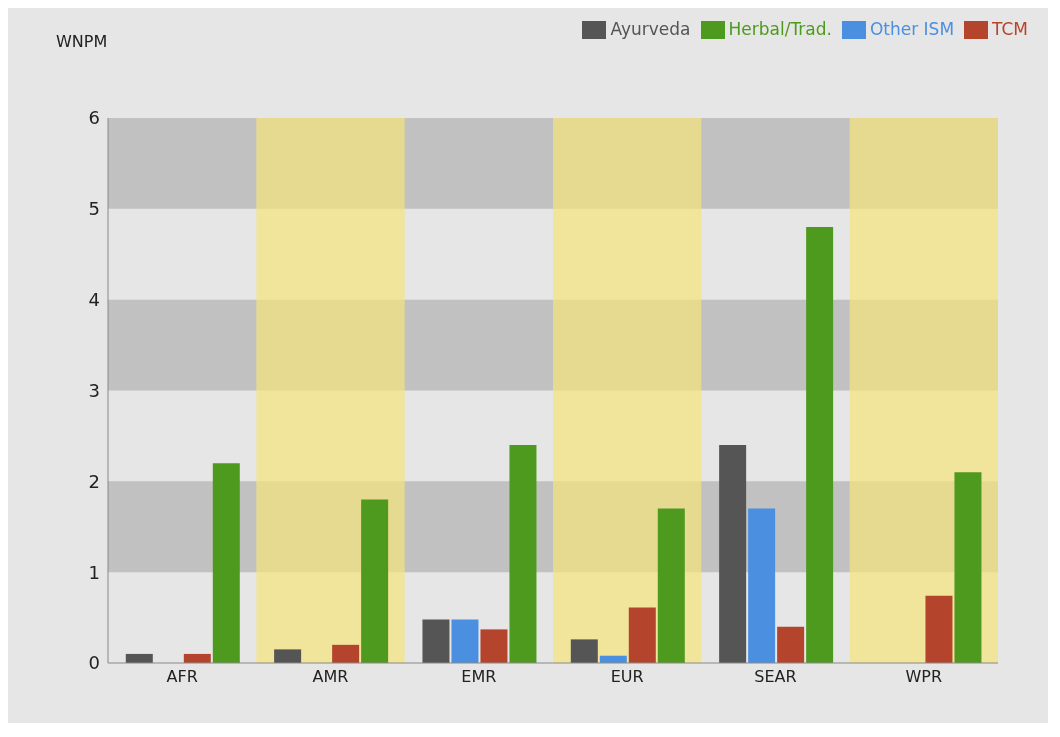 This screenshot has height=737, width=1060. I want to click on y-axis-title: WNPM, so click(82, 41).